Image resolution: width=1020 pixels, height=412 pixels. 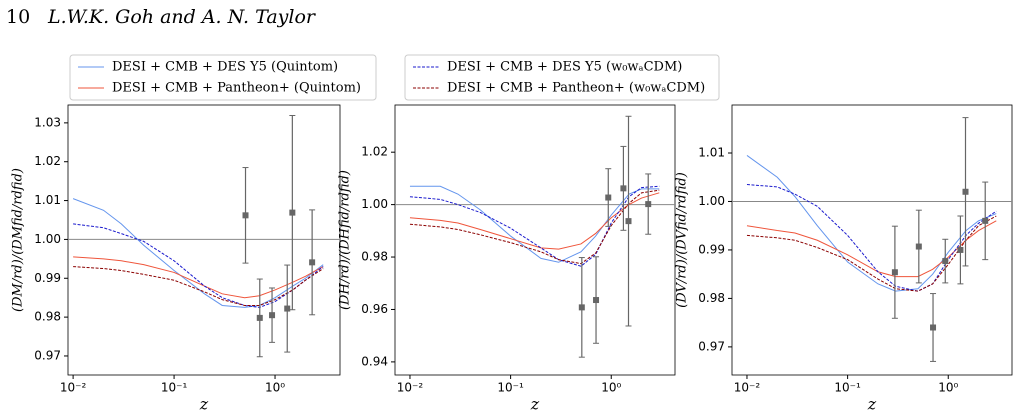 What do you see at coordinates (236, 88) in the screenshot?
I see `legend-label: DESI + CMB + Pantheon+ (Quintom)` at bounding box center [236, 88].